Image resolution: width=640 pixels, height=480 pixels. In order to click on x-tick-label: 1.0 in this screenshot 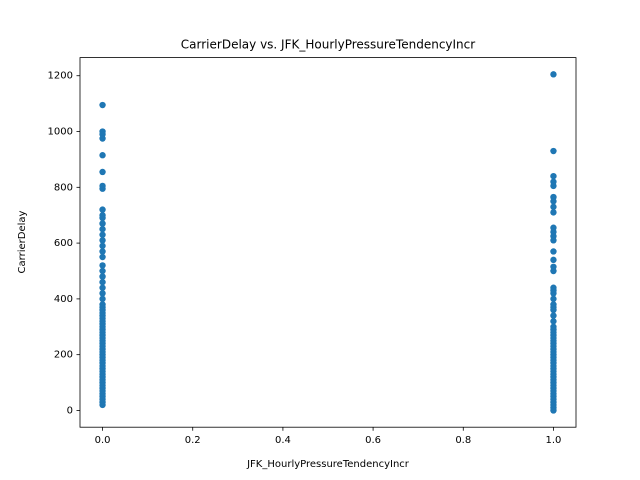, I will do `click(554, 440)`.